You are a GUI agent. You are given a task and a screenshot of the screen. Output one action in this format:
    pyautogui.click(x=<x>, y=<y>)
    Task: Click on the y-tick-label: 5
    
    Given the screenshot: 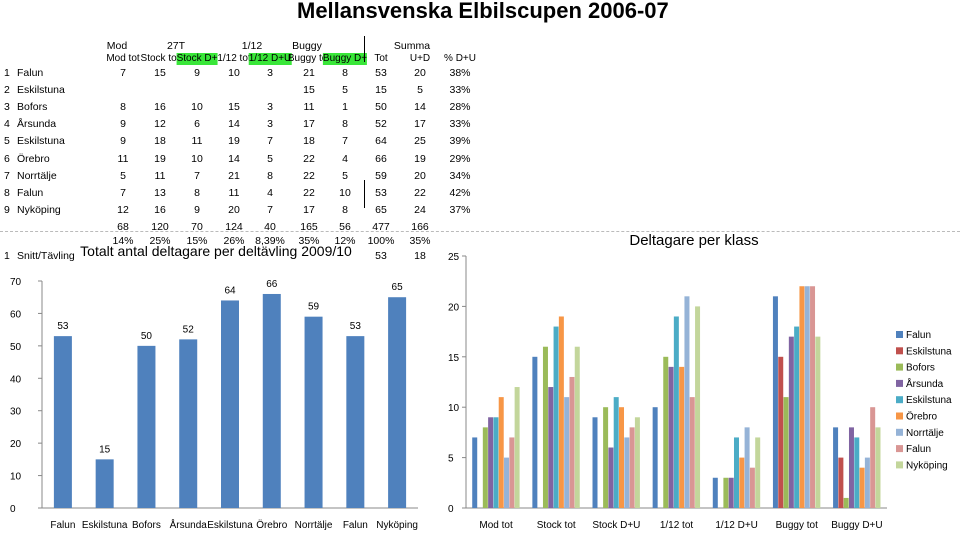 What is the action you would take?
    pyautogui.click(x=451, y=459)
    